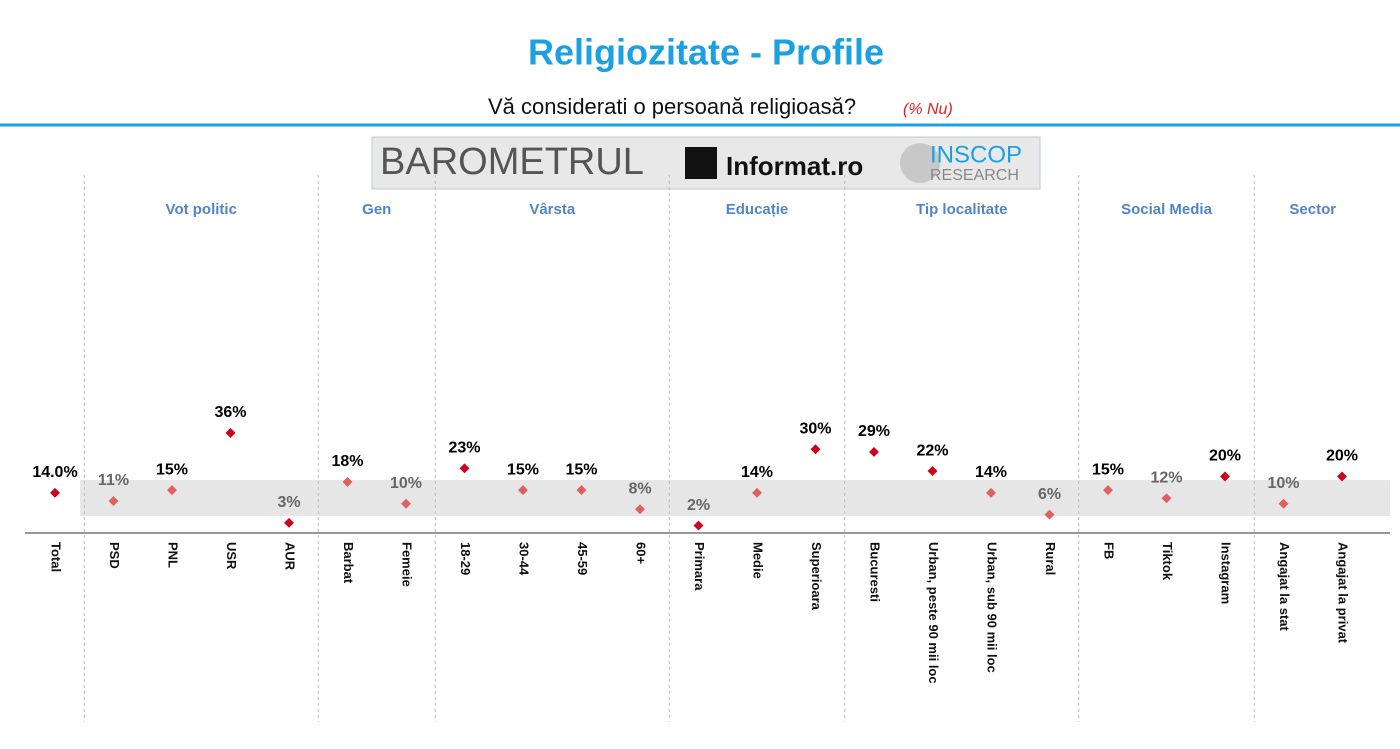  Describe the element at coordinates (758, 560) in the screenshot. I see `x-tick-label: Medie` at that location.